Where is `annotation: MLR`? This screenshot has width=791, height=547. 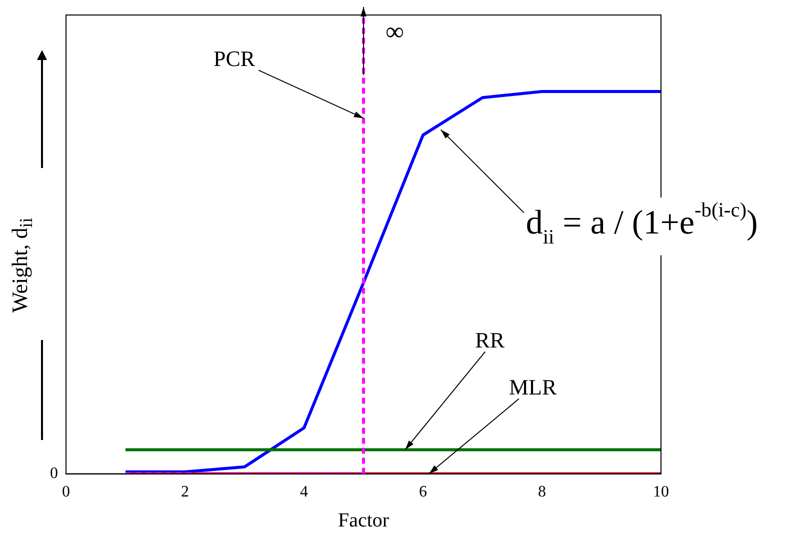 annotation: MLR is located at coordinates (532, 387).